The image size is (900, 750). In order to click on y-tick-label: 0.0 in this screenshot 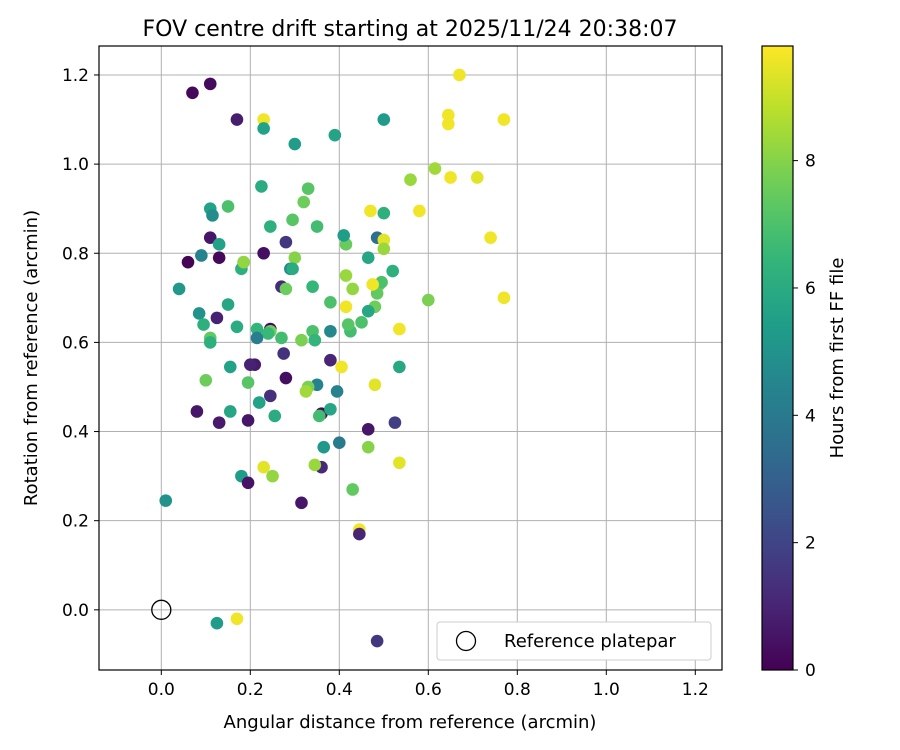, I will do `click(75, 611)`.